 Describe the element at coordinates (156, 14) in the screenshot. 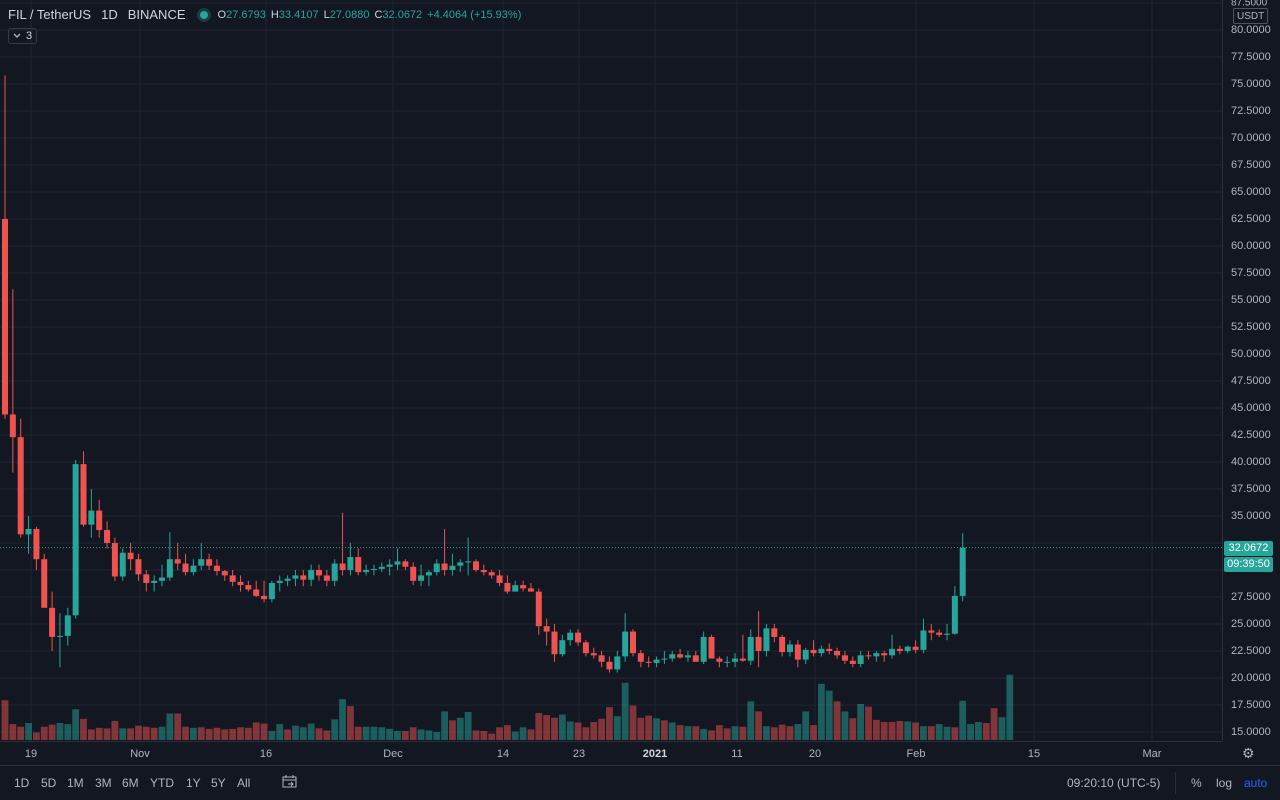

I see `exchange-label: BINANCE` at that location.